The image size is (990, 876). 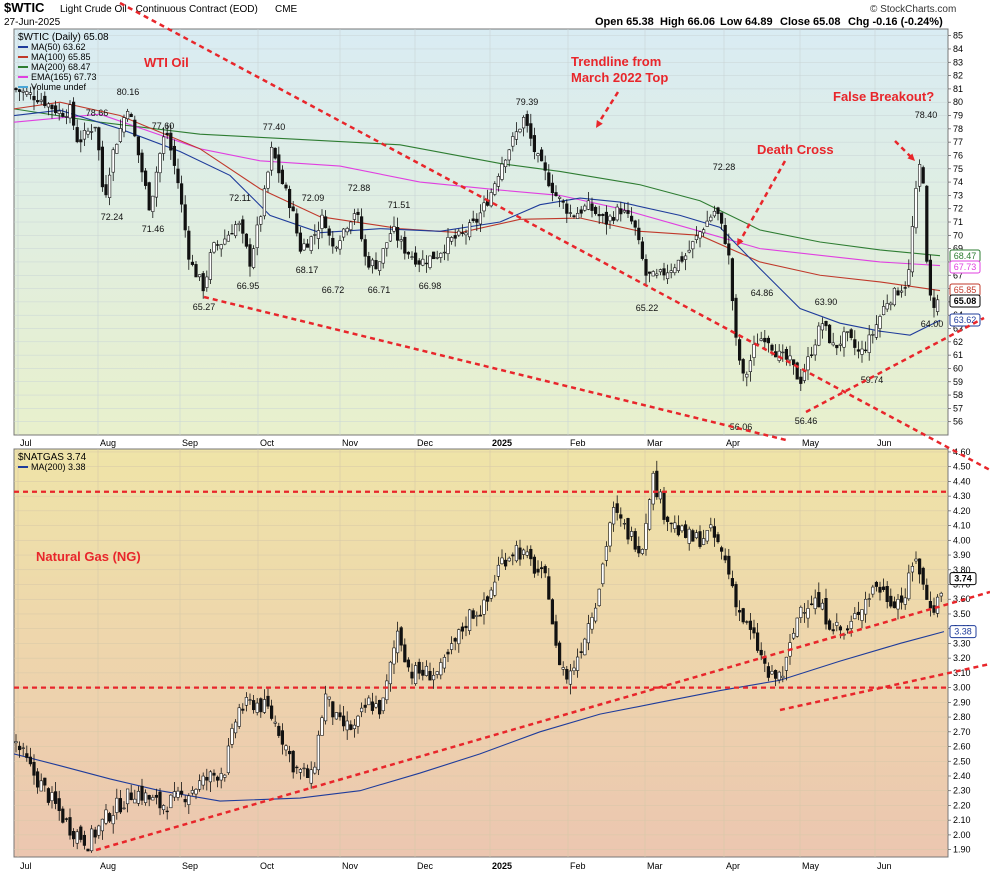 I want to click on oil-price-label: 78.40, so click(x=926, y=115).